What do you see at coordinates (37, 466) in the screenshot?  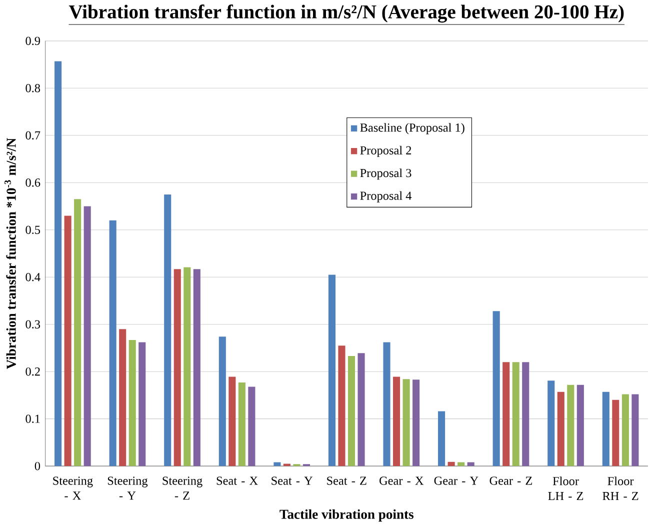 I see `y-tick-label: 0` at bounding box center [37, 466].